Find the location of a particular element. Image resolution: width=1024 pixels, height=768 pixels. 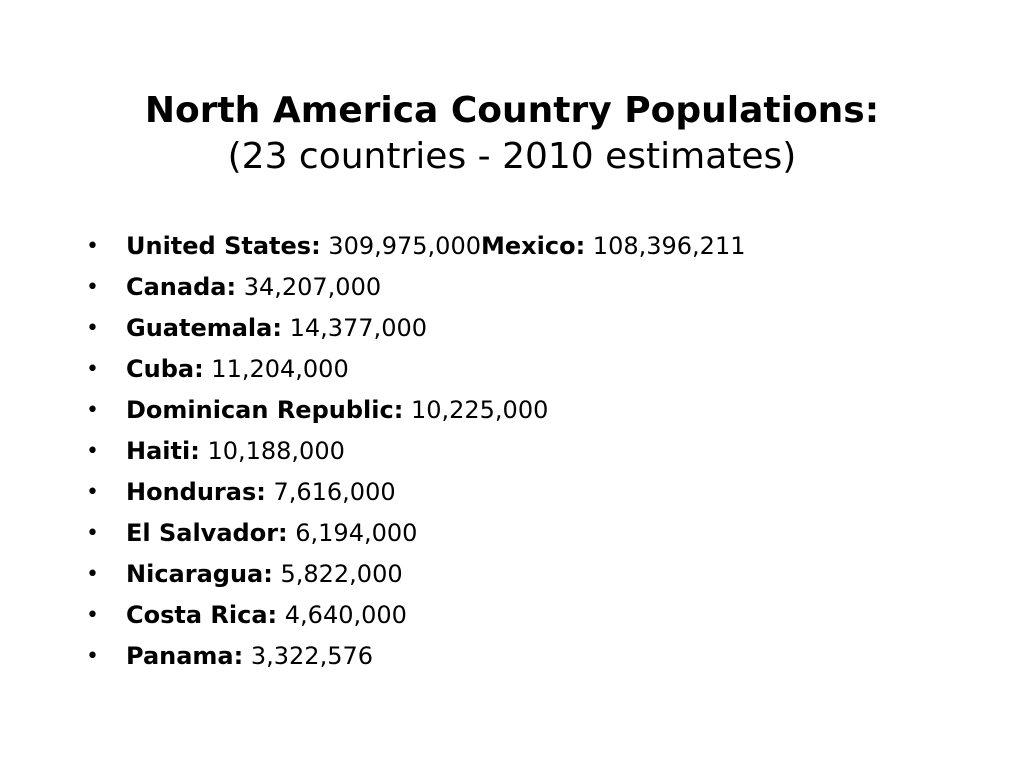

population-value: 7,616,000 is located at coordinates (330, 492).